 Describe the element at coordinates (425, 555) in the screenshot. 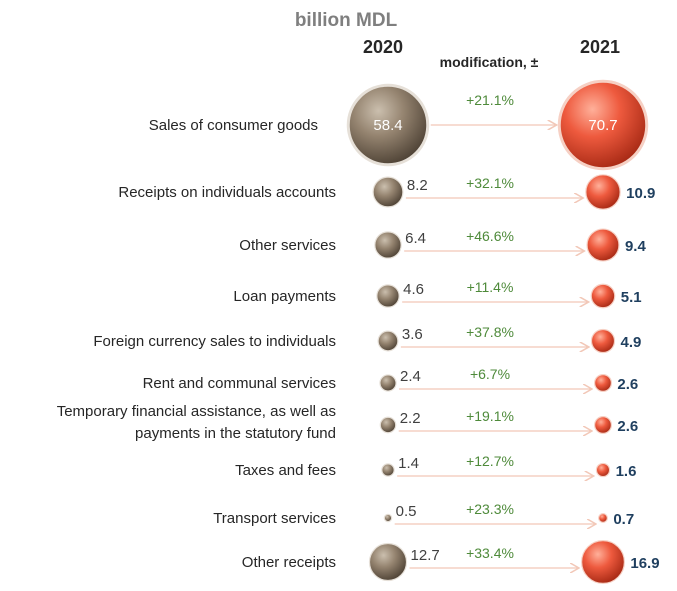

I see `value-2020: 12.7` at that location.